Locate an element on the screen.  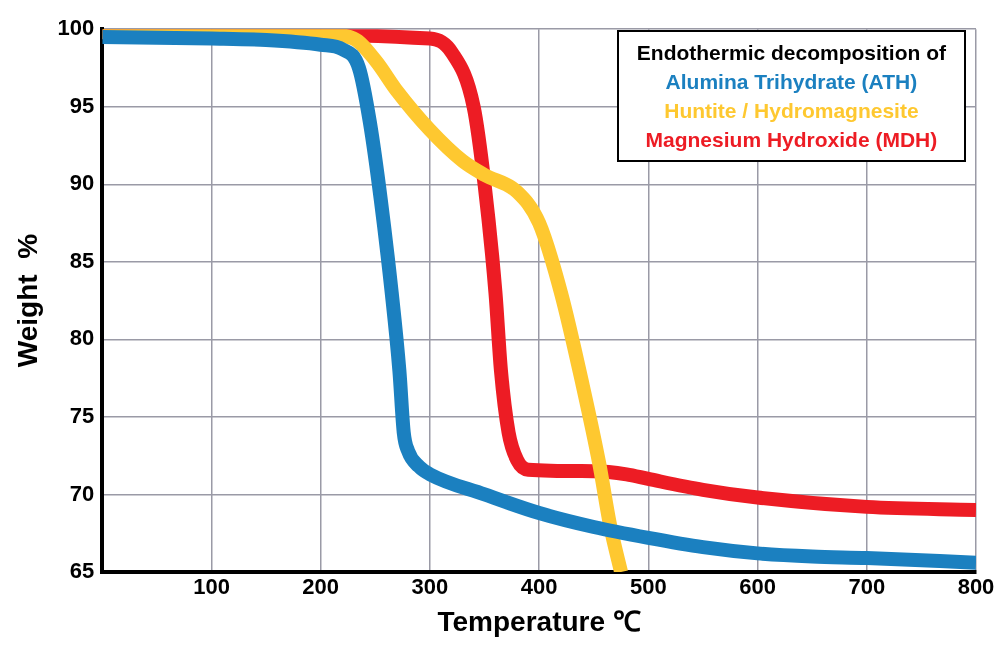
y-axis-title: Weight % is located at coordinates (27, 300).